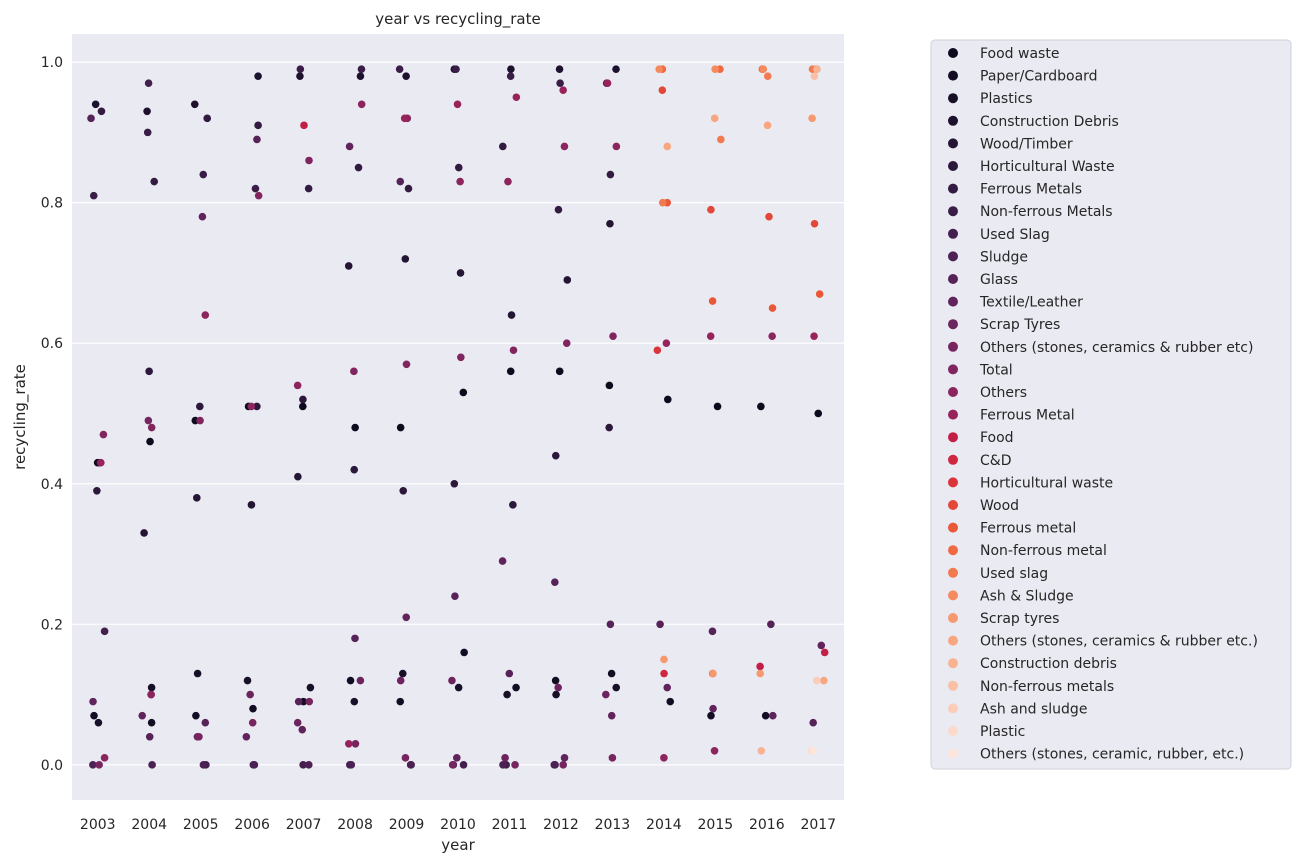  I want to click on x-tick-label: 2008, so click(355, 825).